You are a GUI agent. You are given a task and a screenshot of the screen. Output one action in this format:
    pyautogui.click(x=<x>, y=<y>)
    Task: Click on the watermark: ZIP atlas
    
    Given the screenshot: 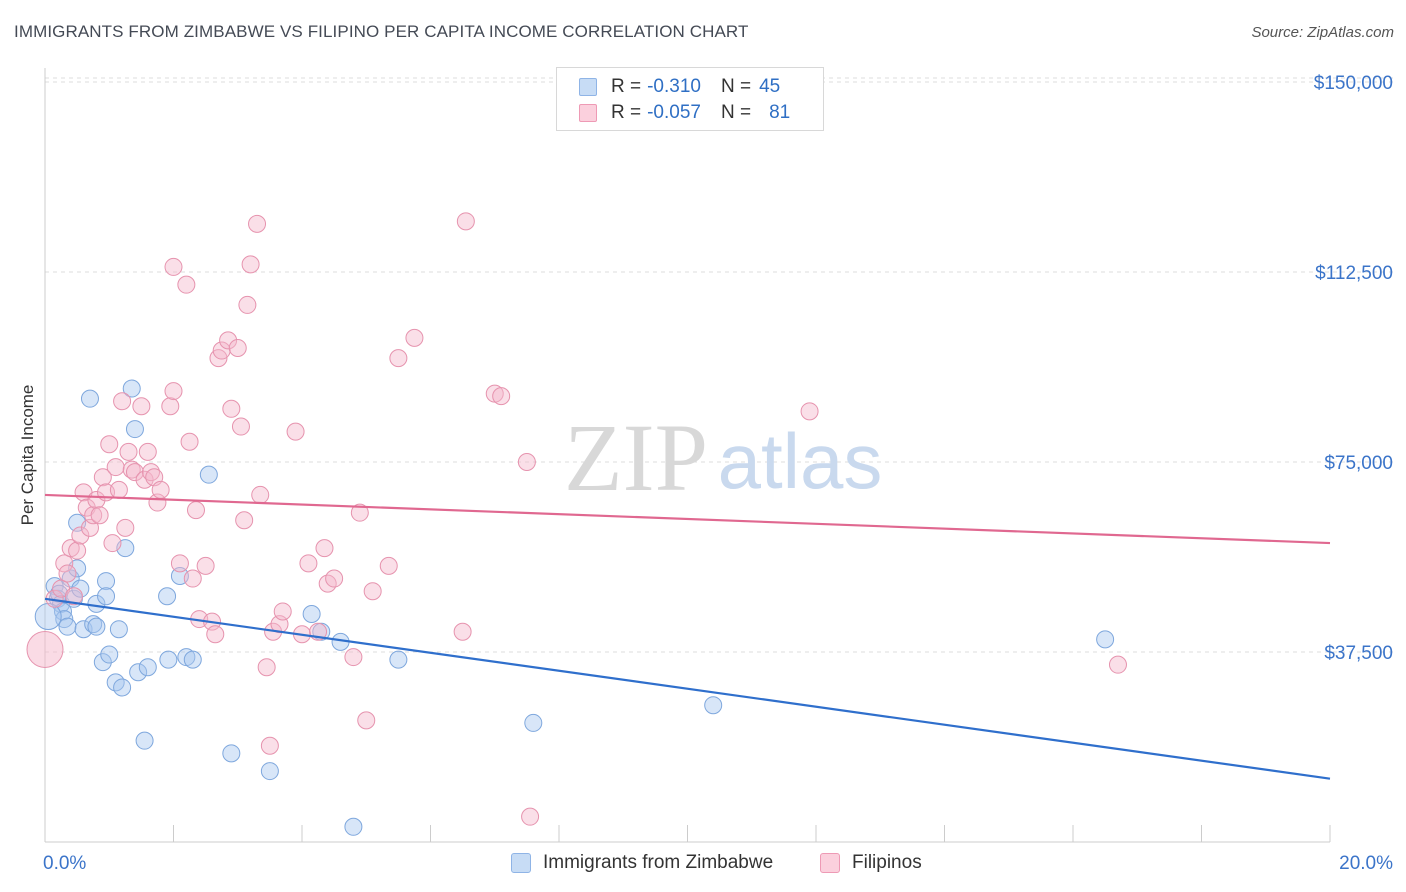 What is the action you would take?
    pyautogui.click(x=723, y=457)
    